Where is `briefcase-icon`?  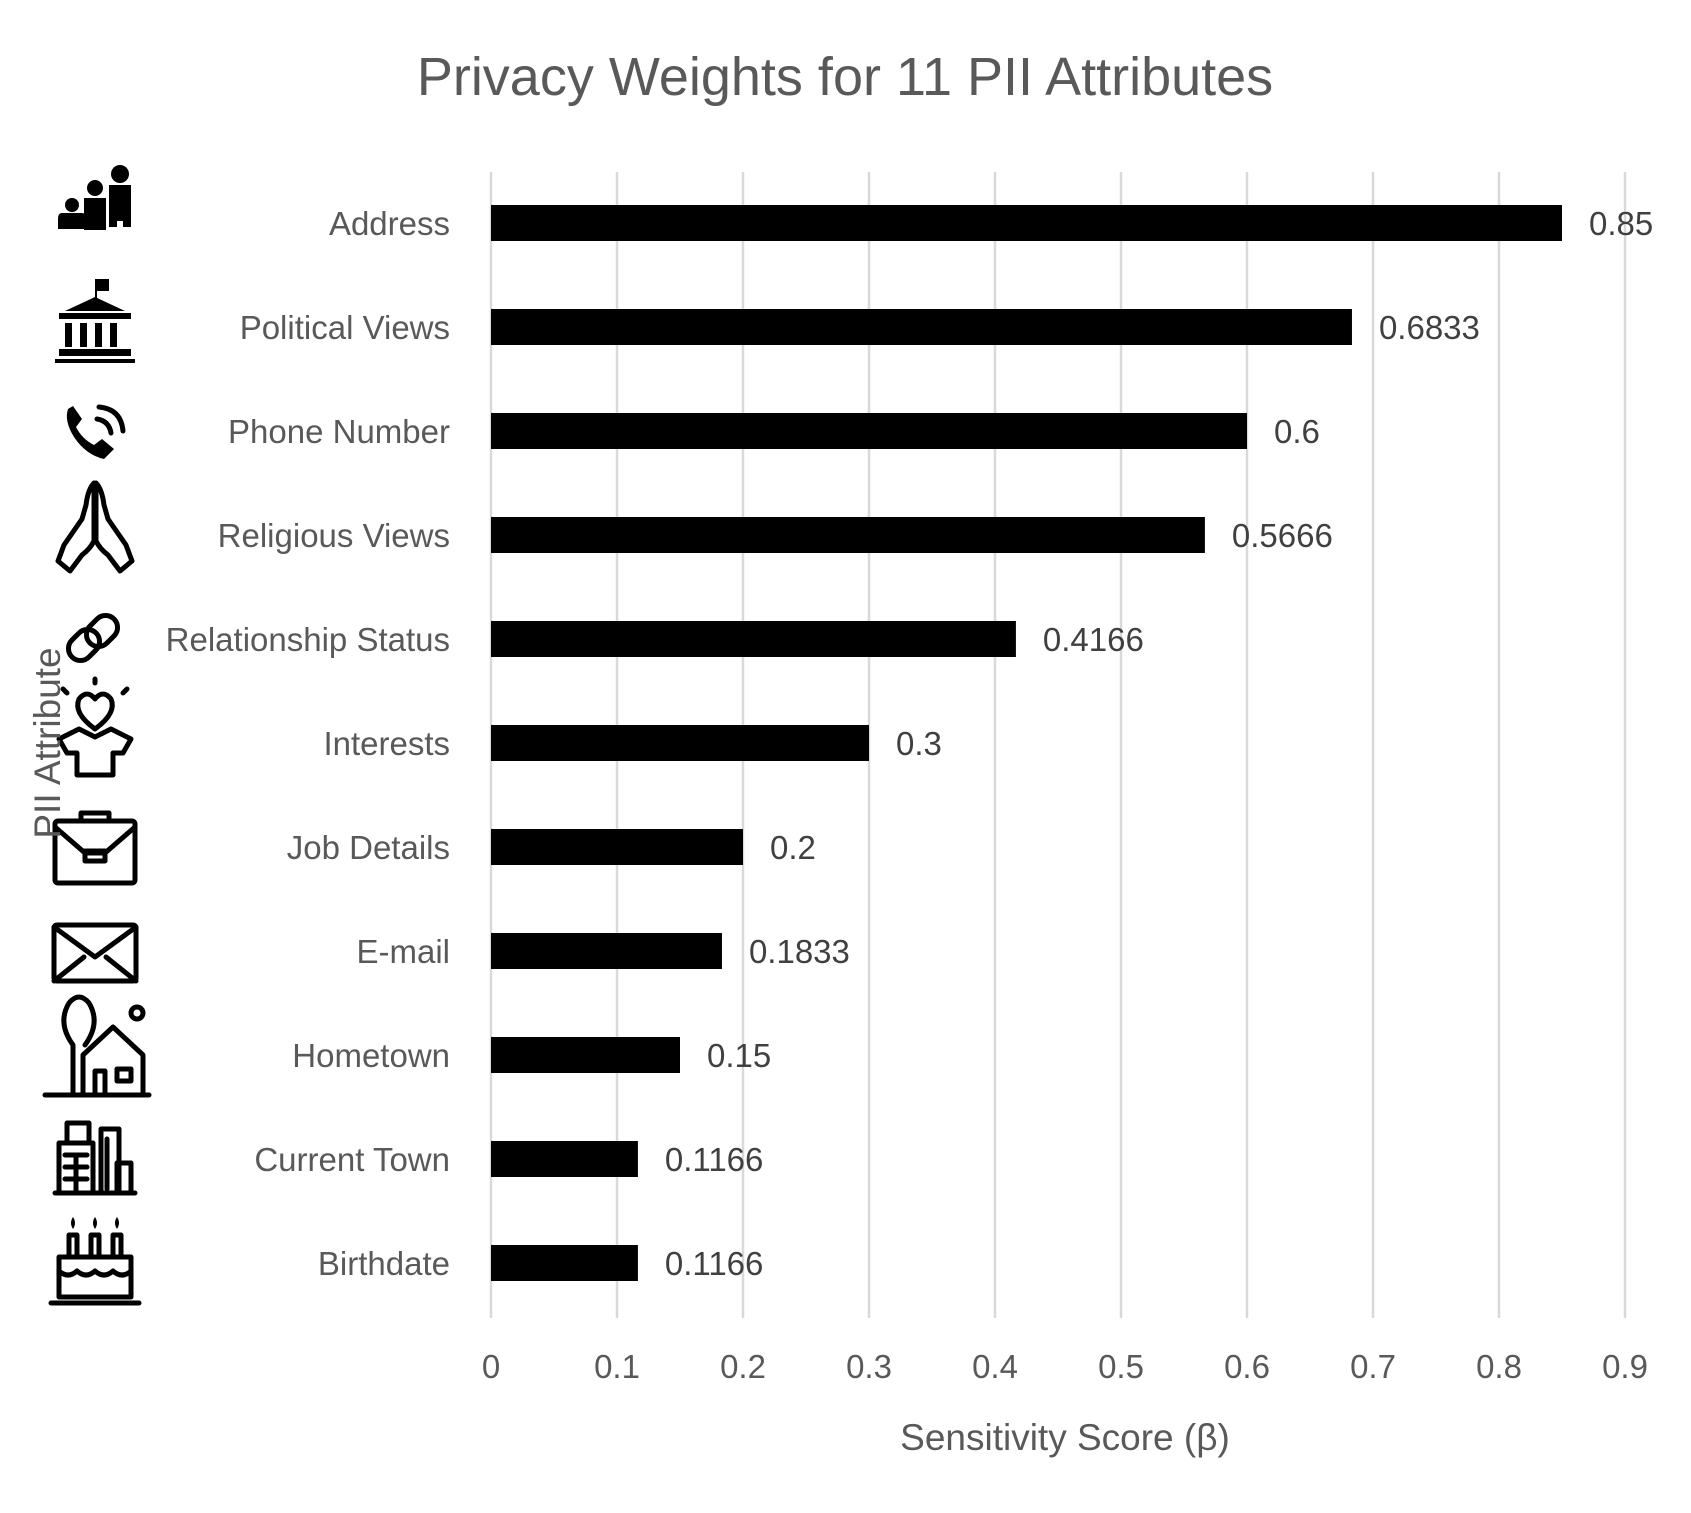
briefcase-icon is located at coordinates (95, 848).